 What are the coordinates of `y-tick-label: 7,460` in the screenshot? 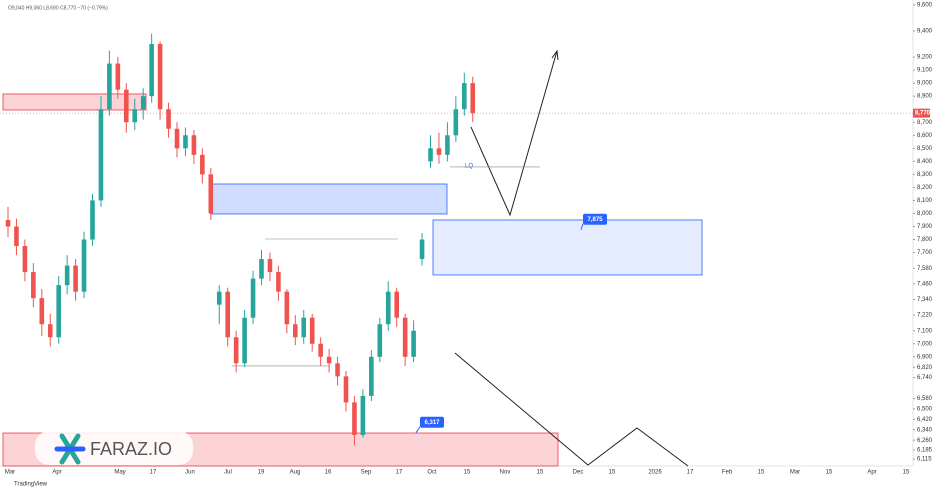 It's located at (925, 284).